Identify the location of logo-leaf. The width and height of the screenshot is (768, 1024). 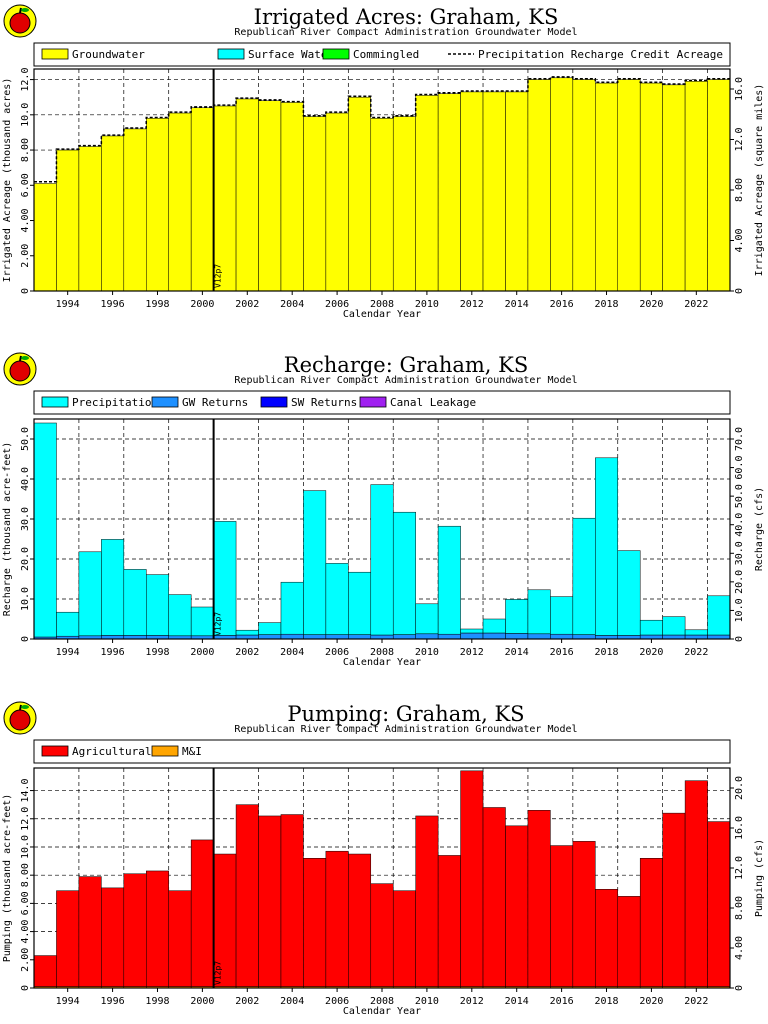
(25, 10).